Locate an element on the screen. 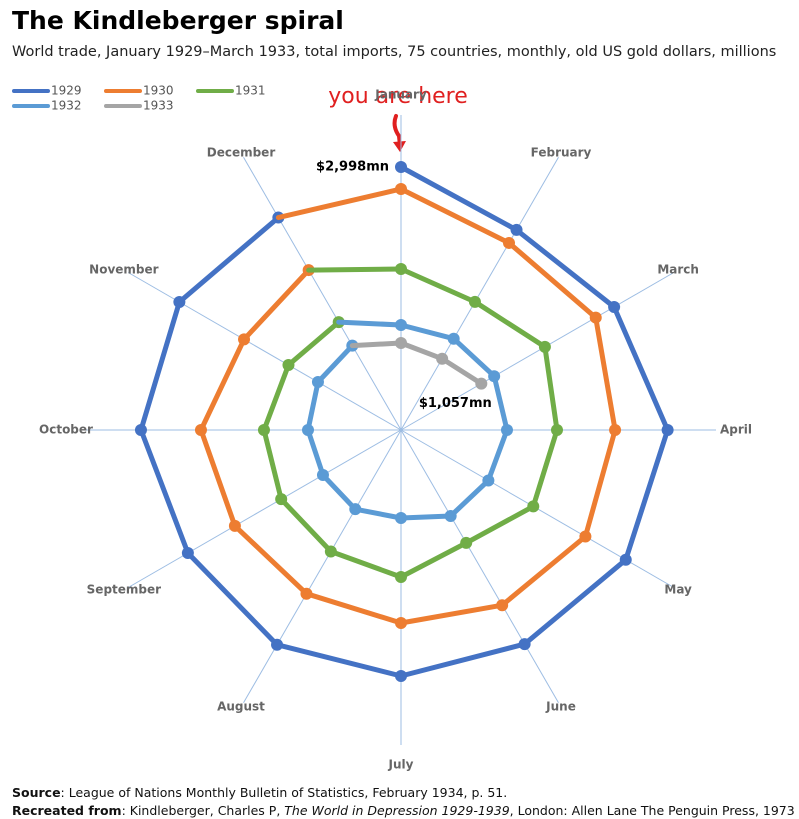  category-label: August is located at coordinates (241, 707).